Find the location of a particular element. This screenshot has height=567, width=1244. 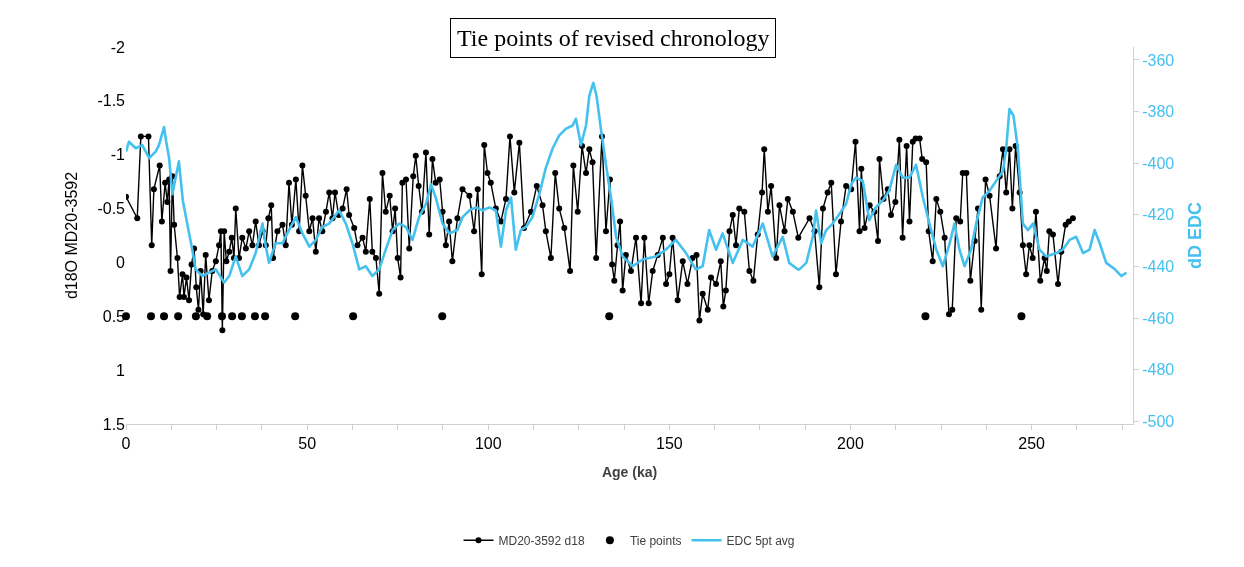

y-tick-label: -2 is located at coordinates (118, 47).